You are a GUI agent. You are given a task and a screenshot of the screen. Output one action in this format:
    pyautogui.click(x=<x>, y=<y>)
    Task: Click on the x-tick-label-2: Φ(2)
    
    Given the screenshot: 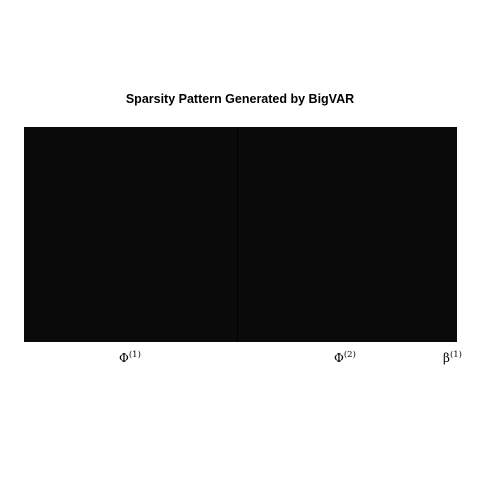 What is the action you would take?
    pyautogui.click(x=345, y=357)
    